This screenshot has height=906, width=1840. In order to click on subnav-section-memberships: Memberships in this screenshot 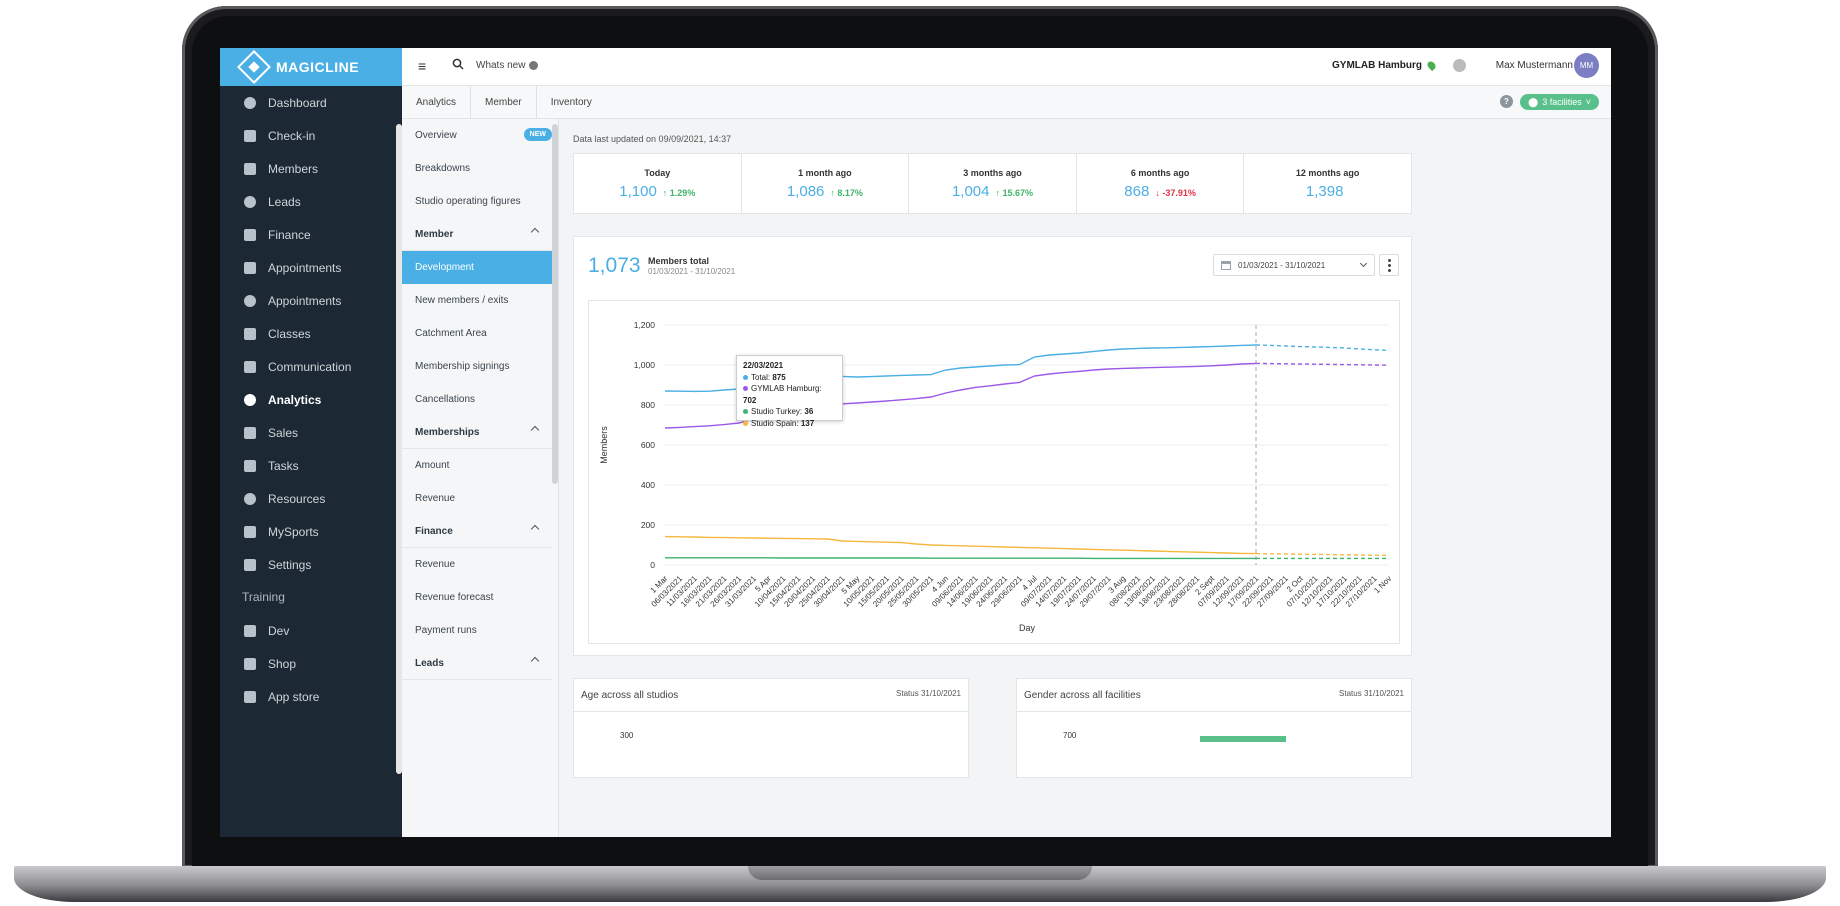, I will do `click(477, 432)`.